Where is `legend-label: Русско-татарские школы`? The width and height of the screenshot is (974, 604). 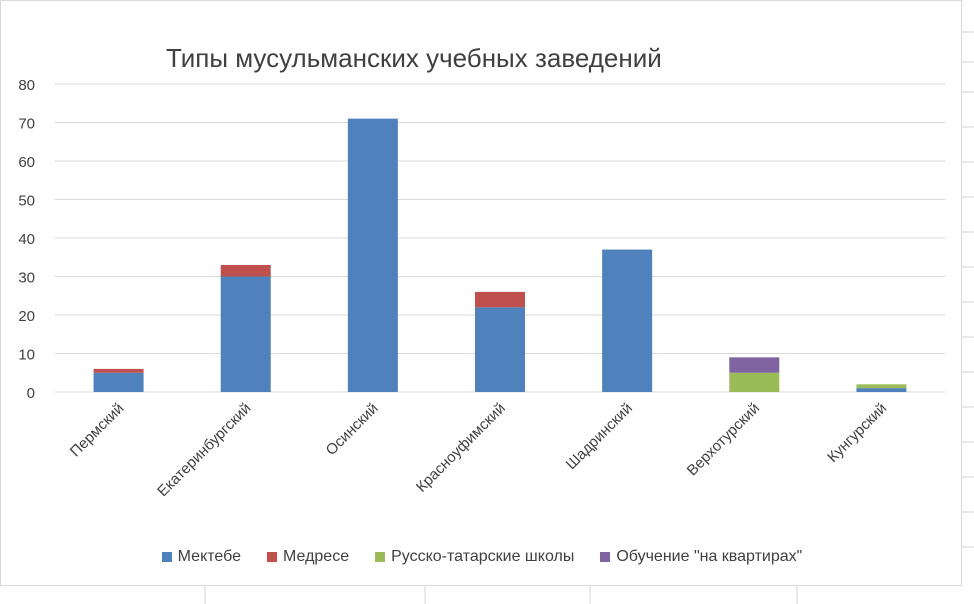
legend-label: Русско-татарские школы is located at coordinates (483, 556).